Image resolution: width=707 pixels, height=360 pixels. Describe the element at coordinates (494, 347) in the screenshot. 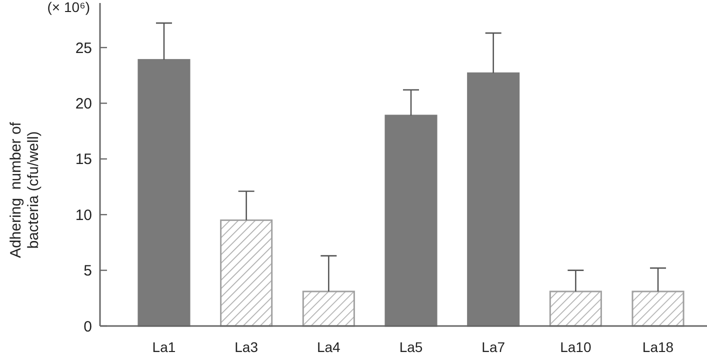

I see `x-tick-label: La7` at that location.